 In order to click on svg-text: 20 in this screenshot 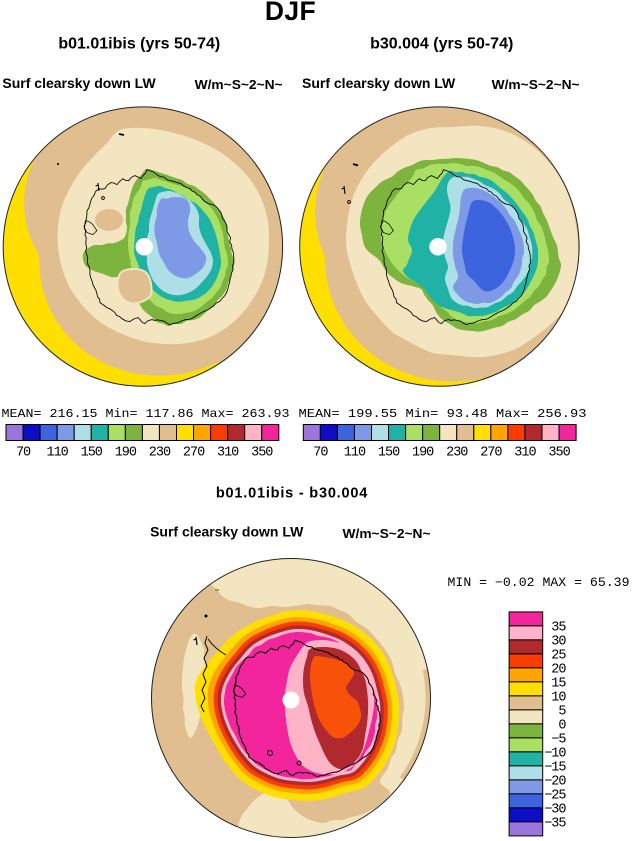, I will do `click(558, 669)`.